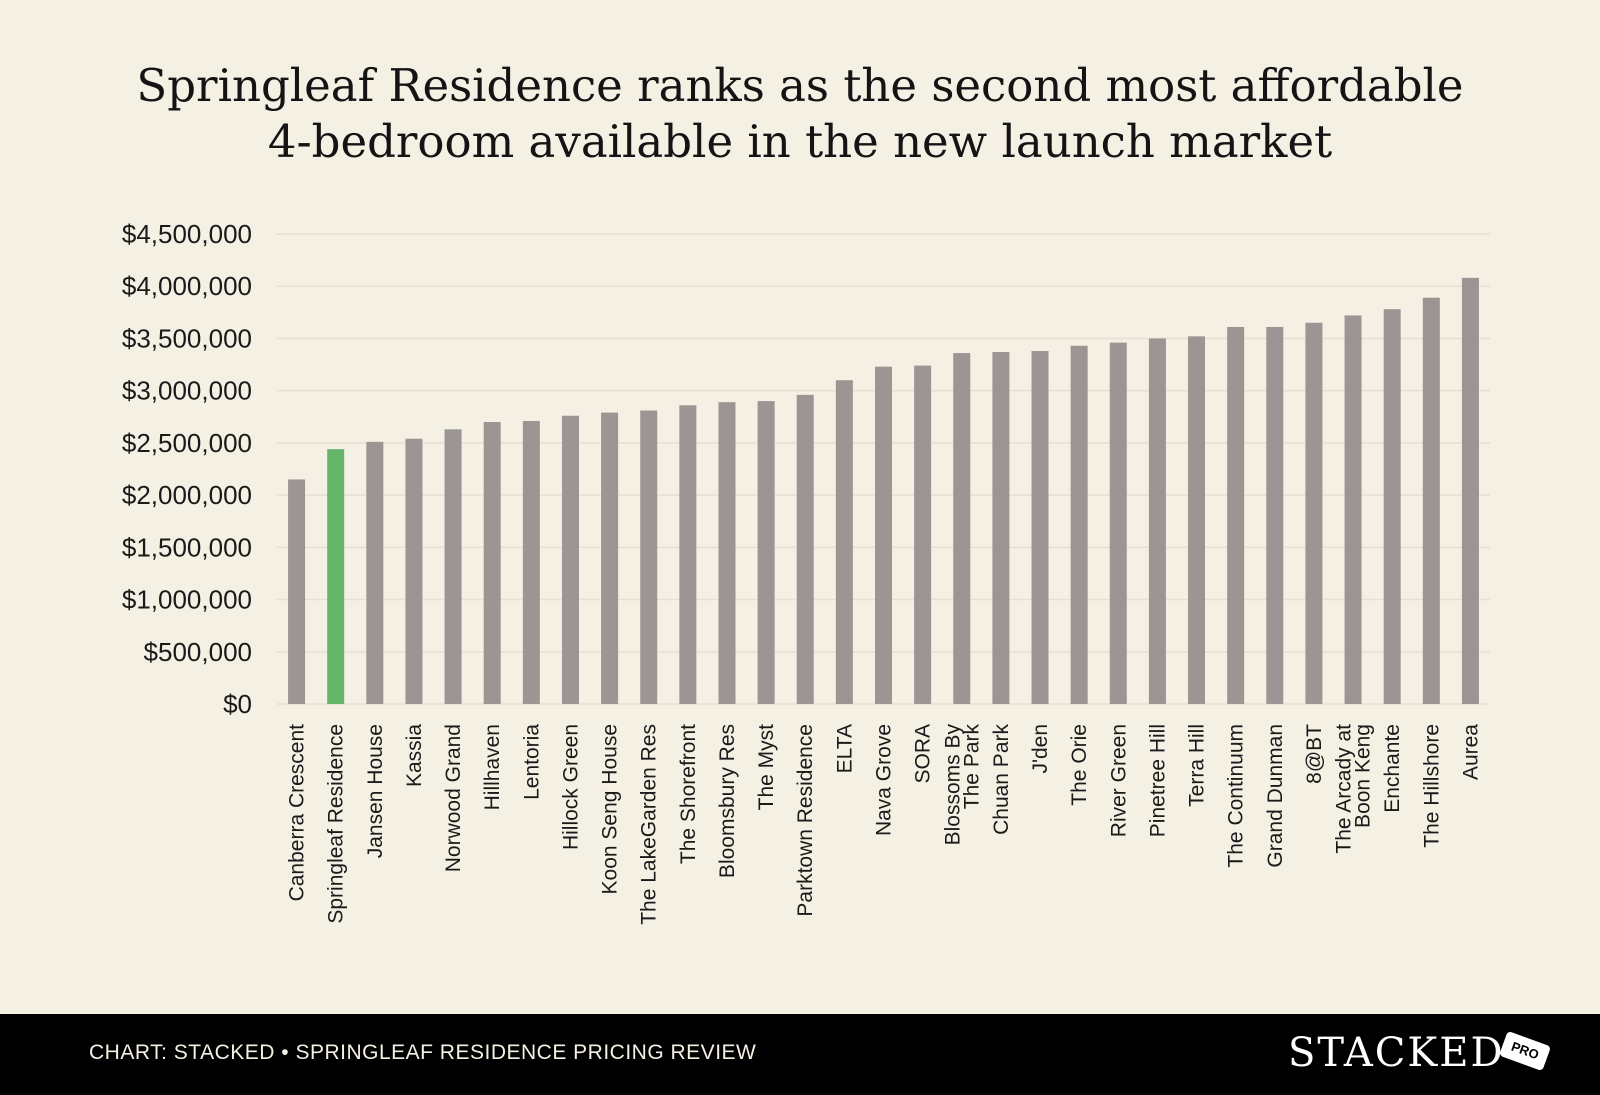 The image size is (1600, 1095). What do you see at coordinates (570, 787) in the screenshot?
I see `x-tick-label: Hillock Green` at bounding box center [570, 787].